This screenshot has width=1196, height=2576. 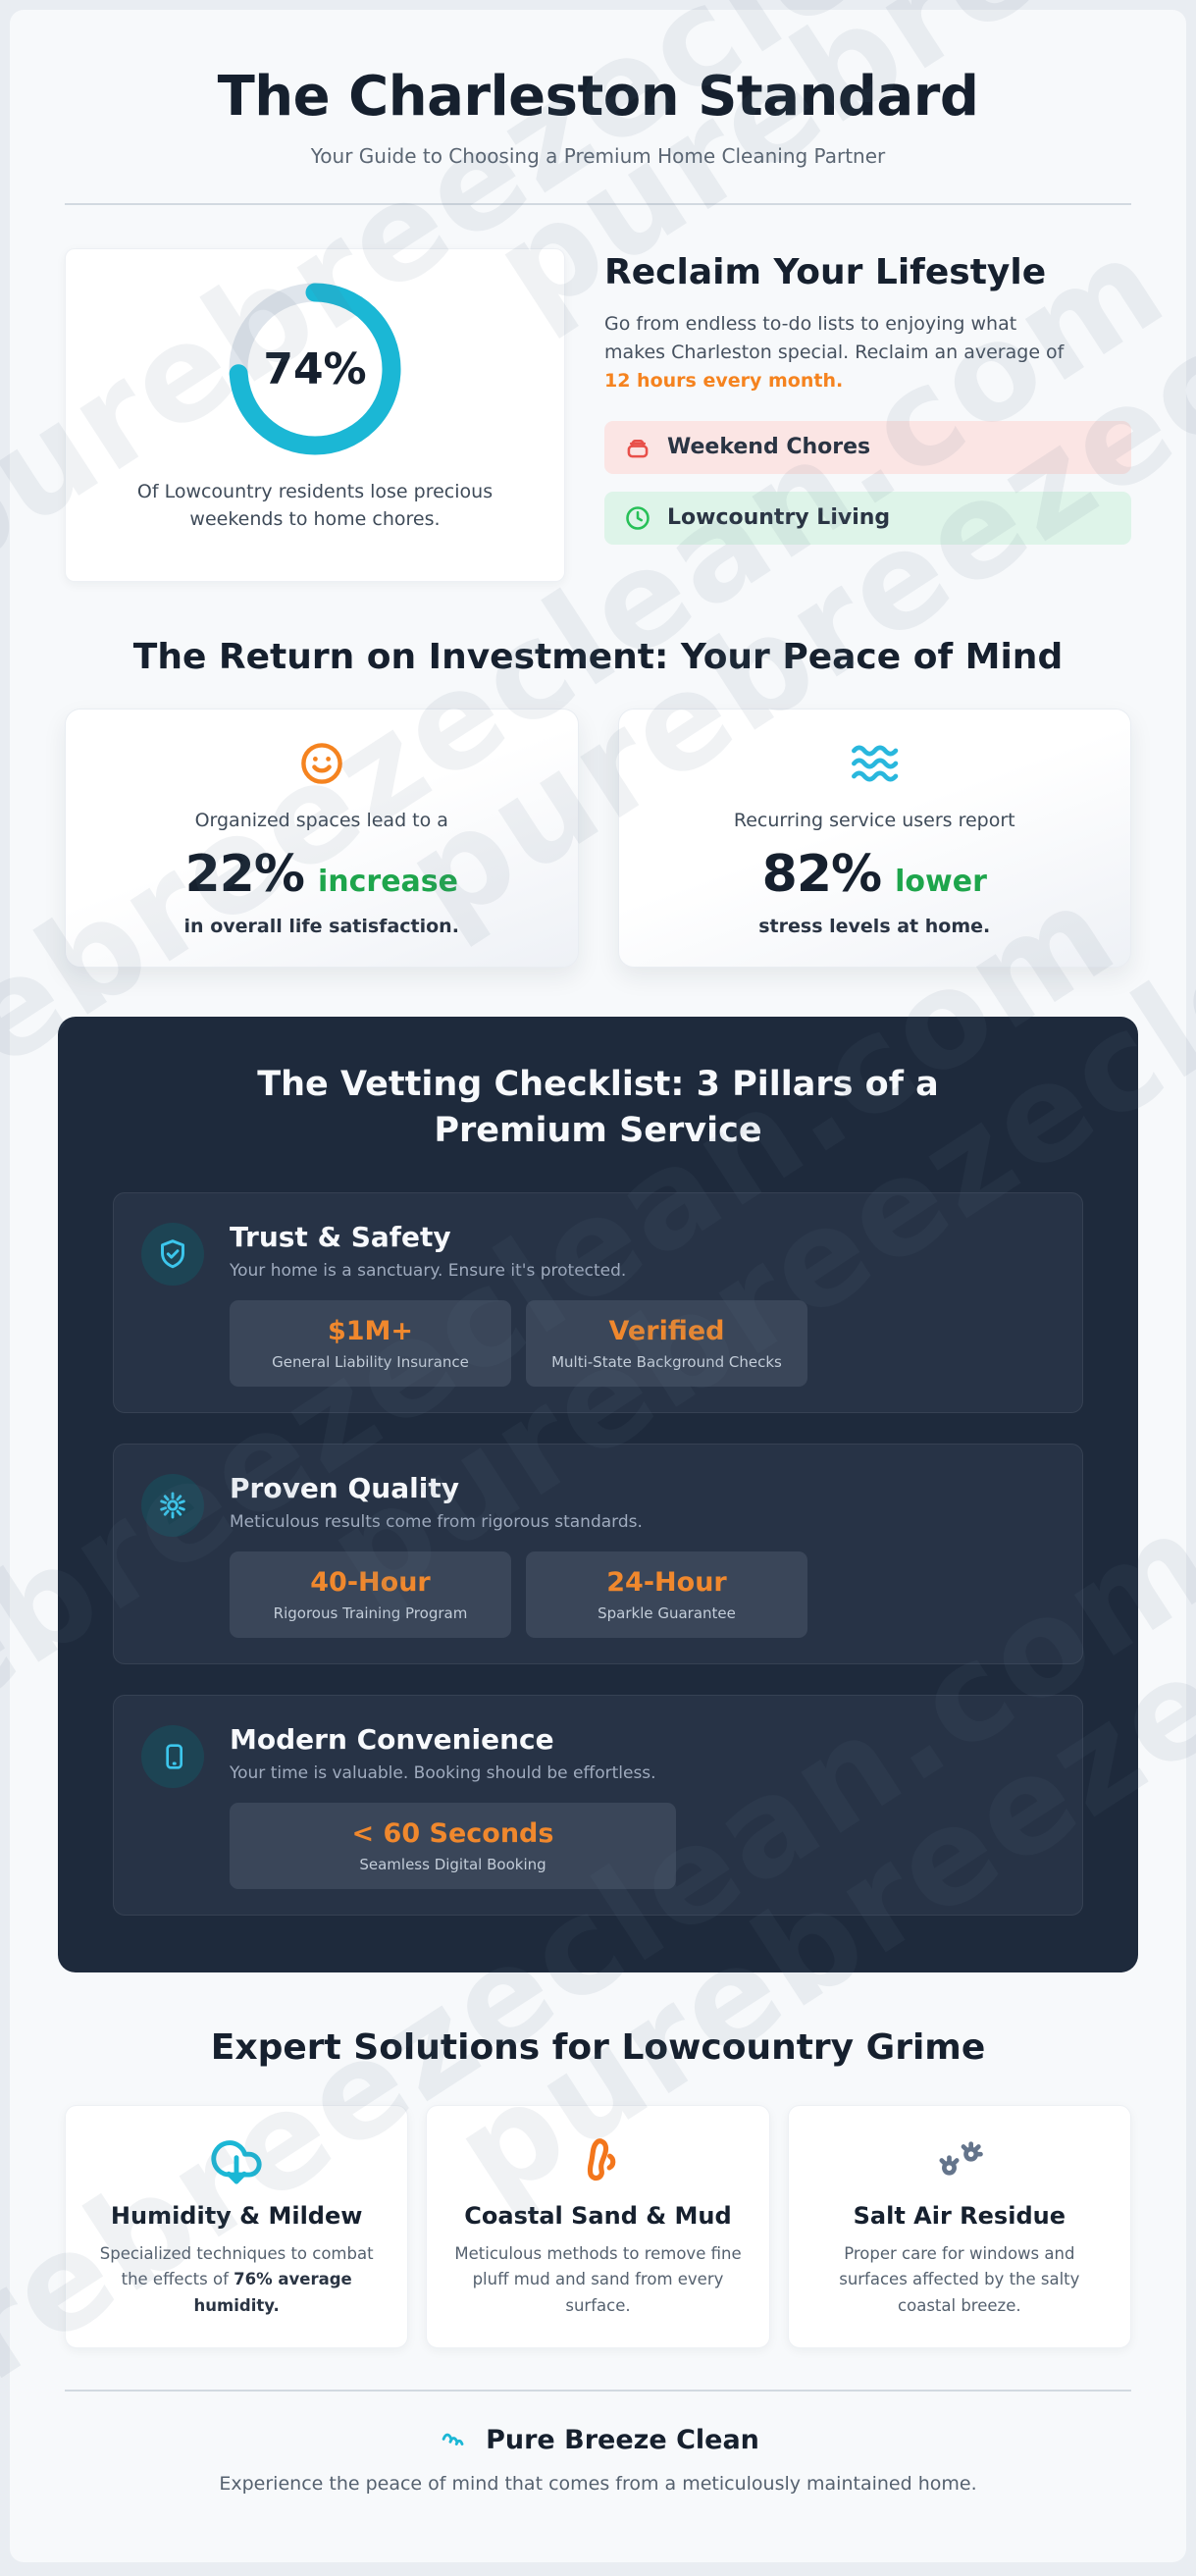 What do you see at coordinates (387, 882) in the screenshot?
I see `roi-accent-word: increase` at bounding box center [387, 882].